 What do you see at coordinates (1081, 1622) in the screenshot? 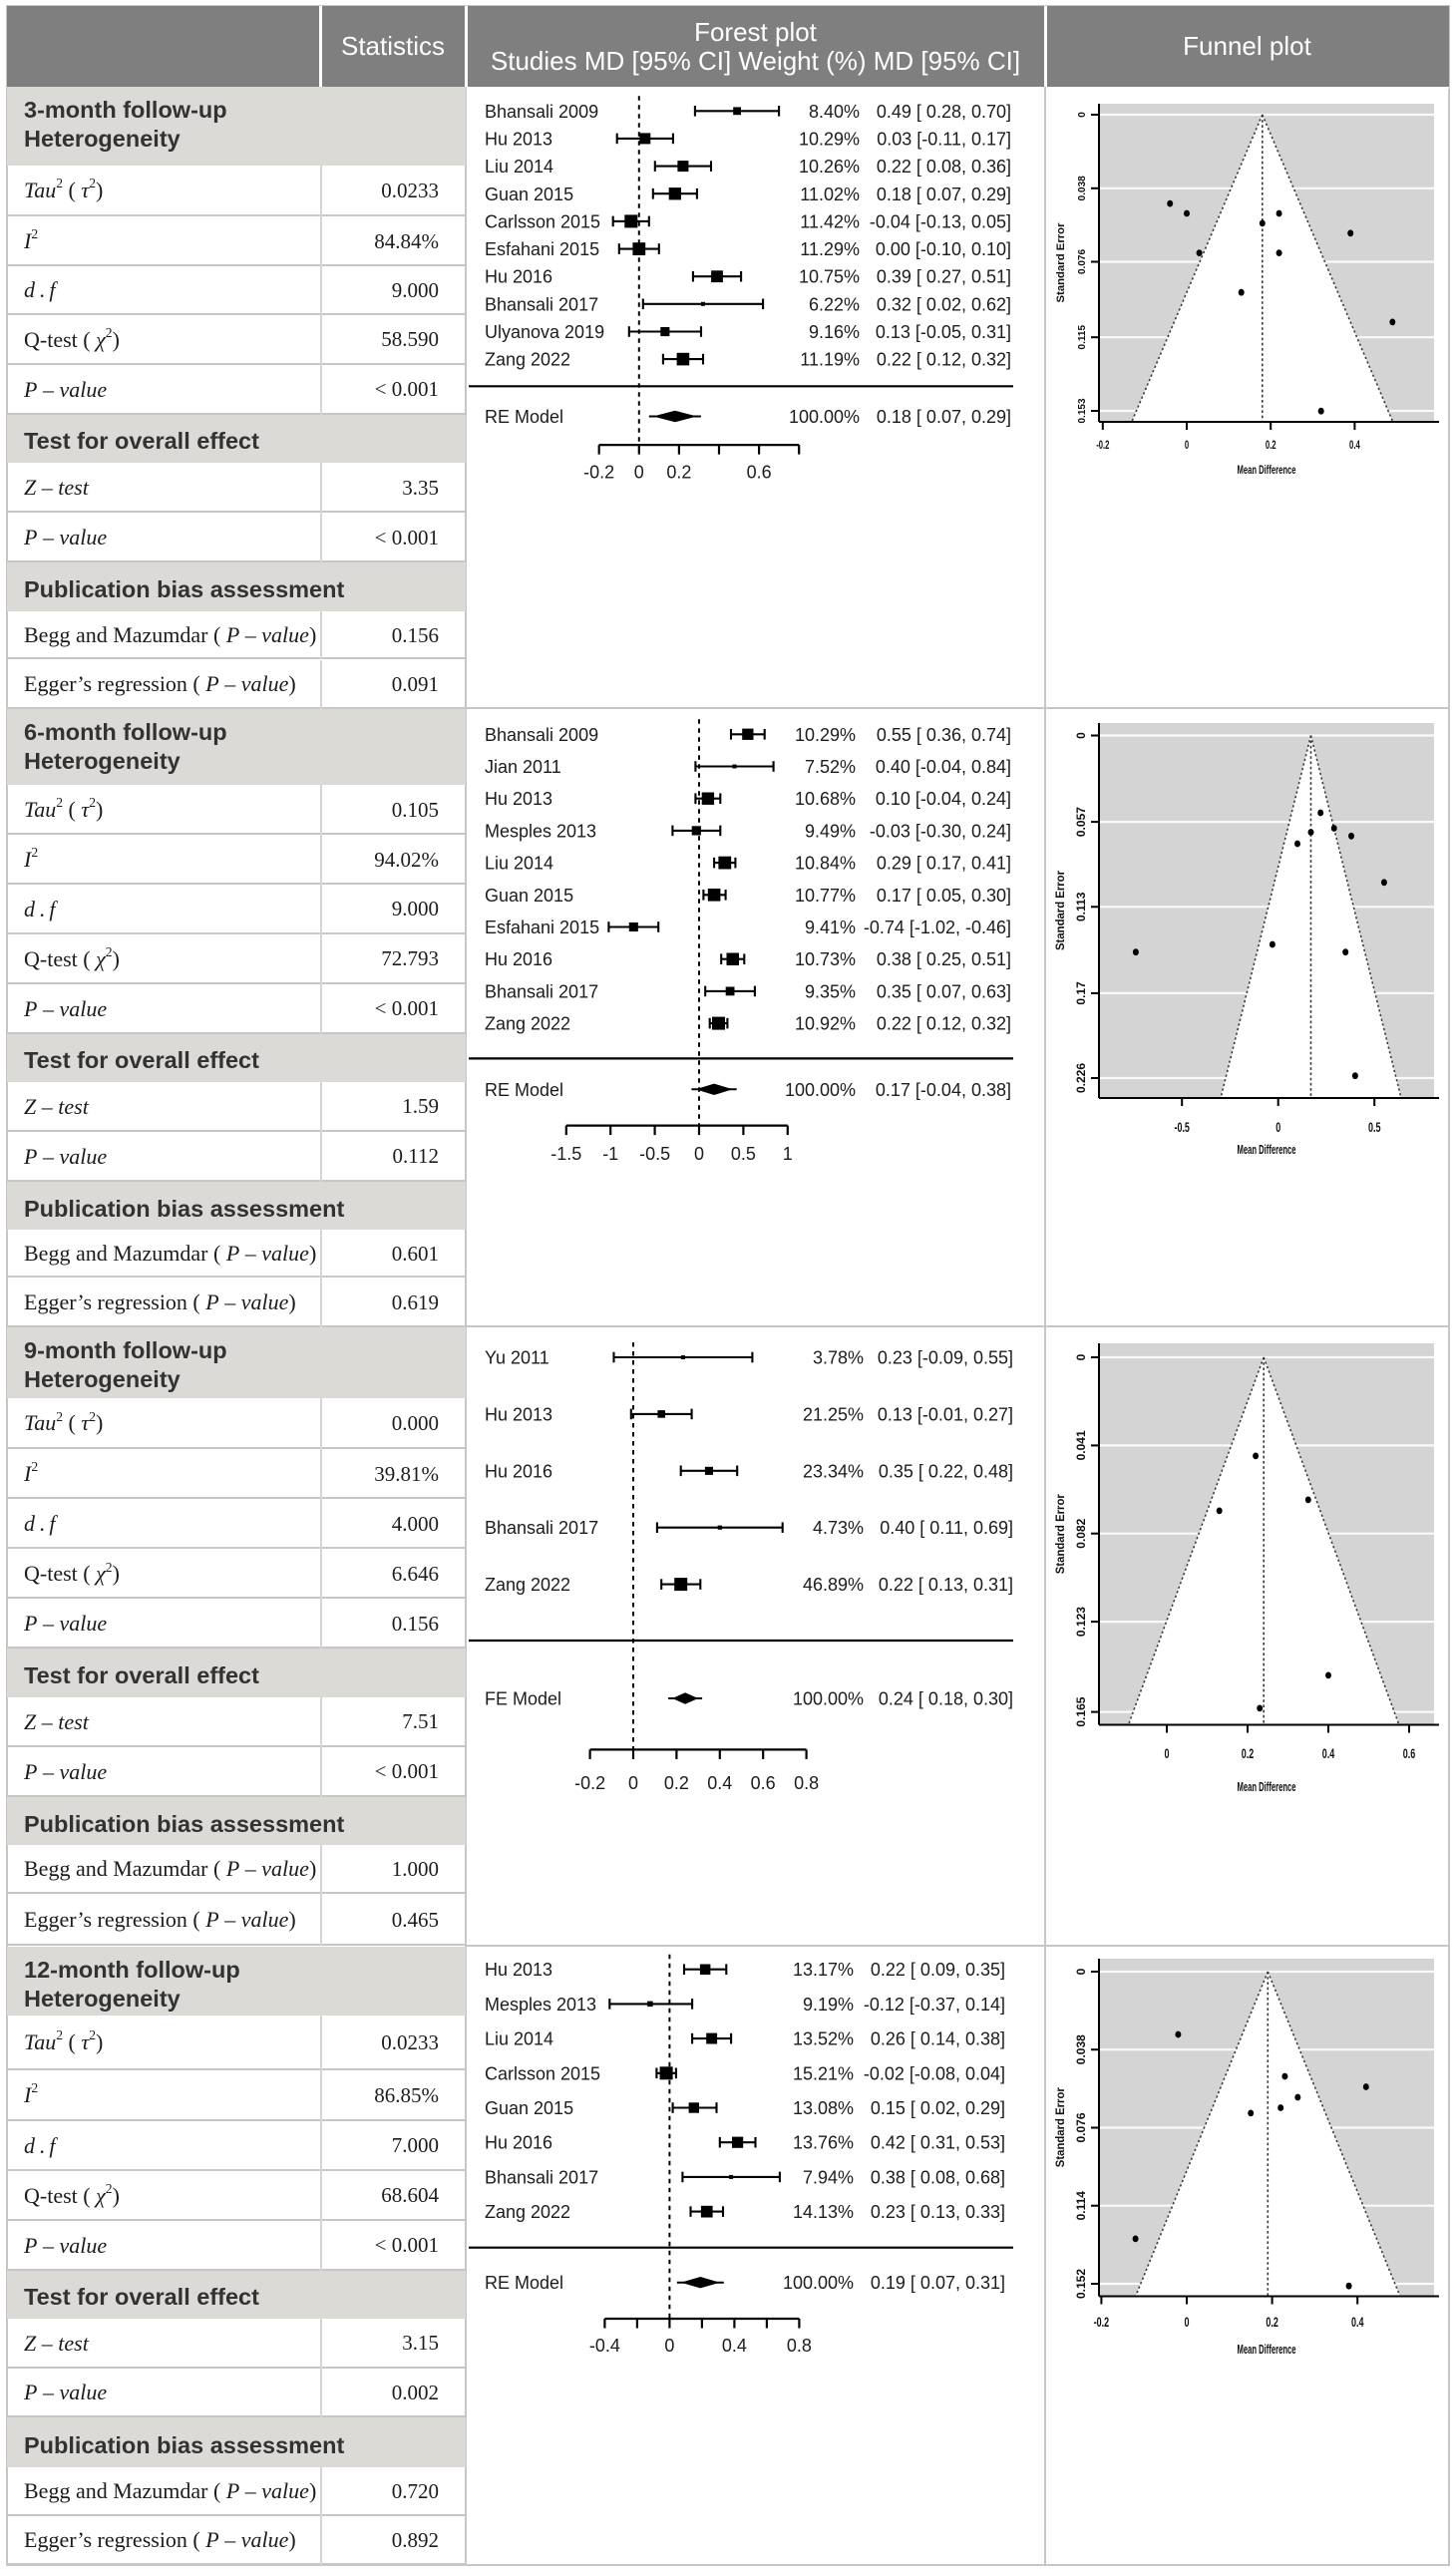
I see `svg-text: 0.123` at bounding box center [1081, 1622].